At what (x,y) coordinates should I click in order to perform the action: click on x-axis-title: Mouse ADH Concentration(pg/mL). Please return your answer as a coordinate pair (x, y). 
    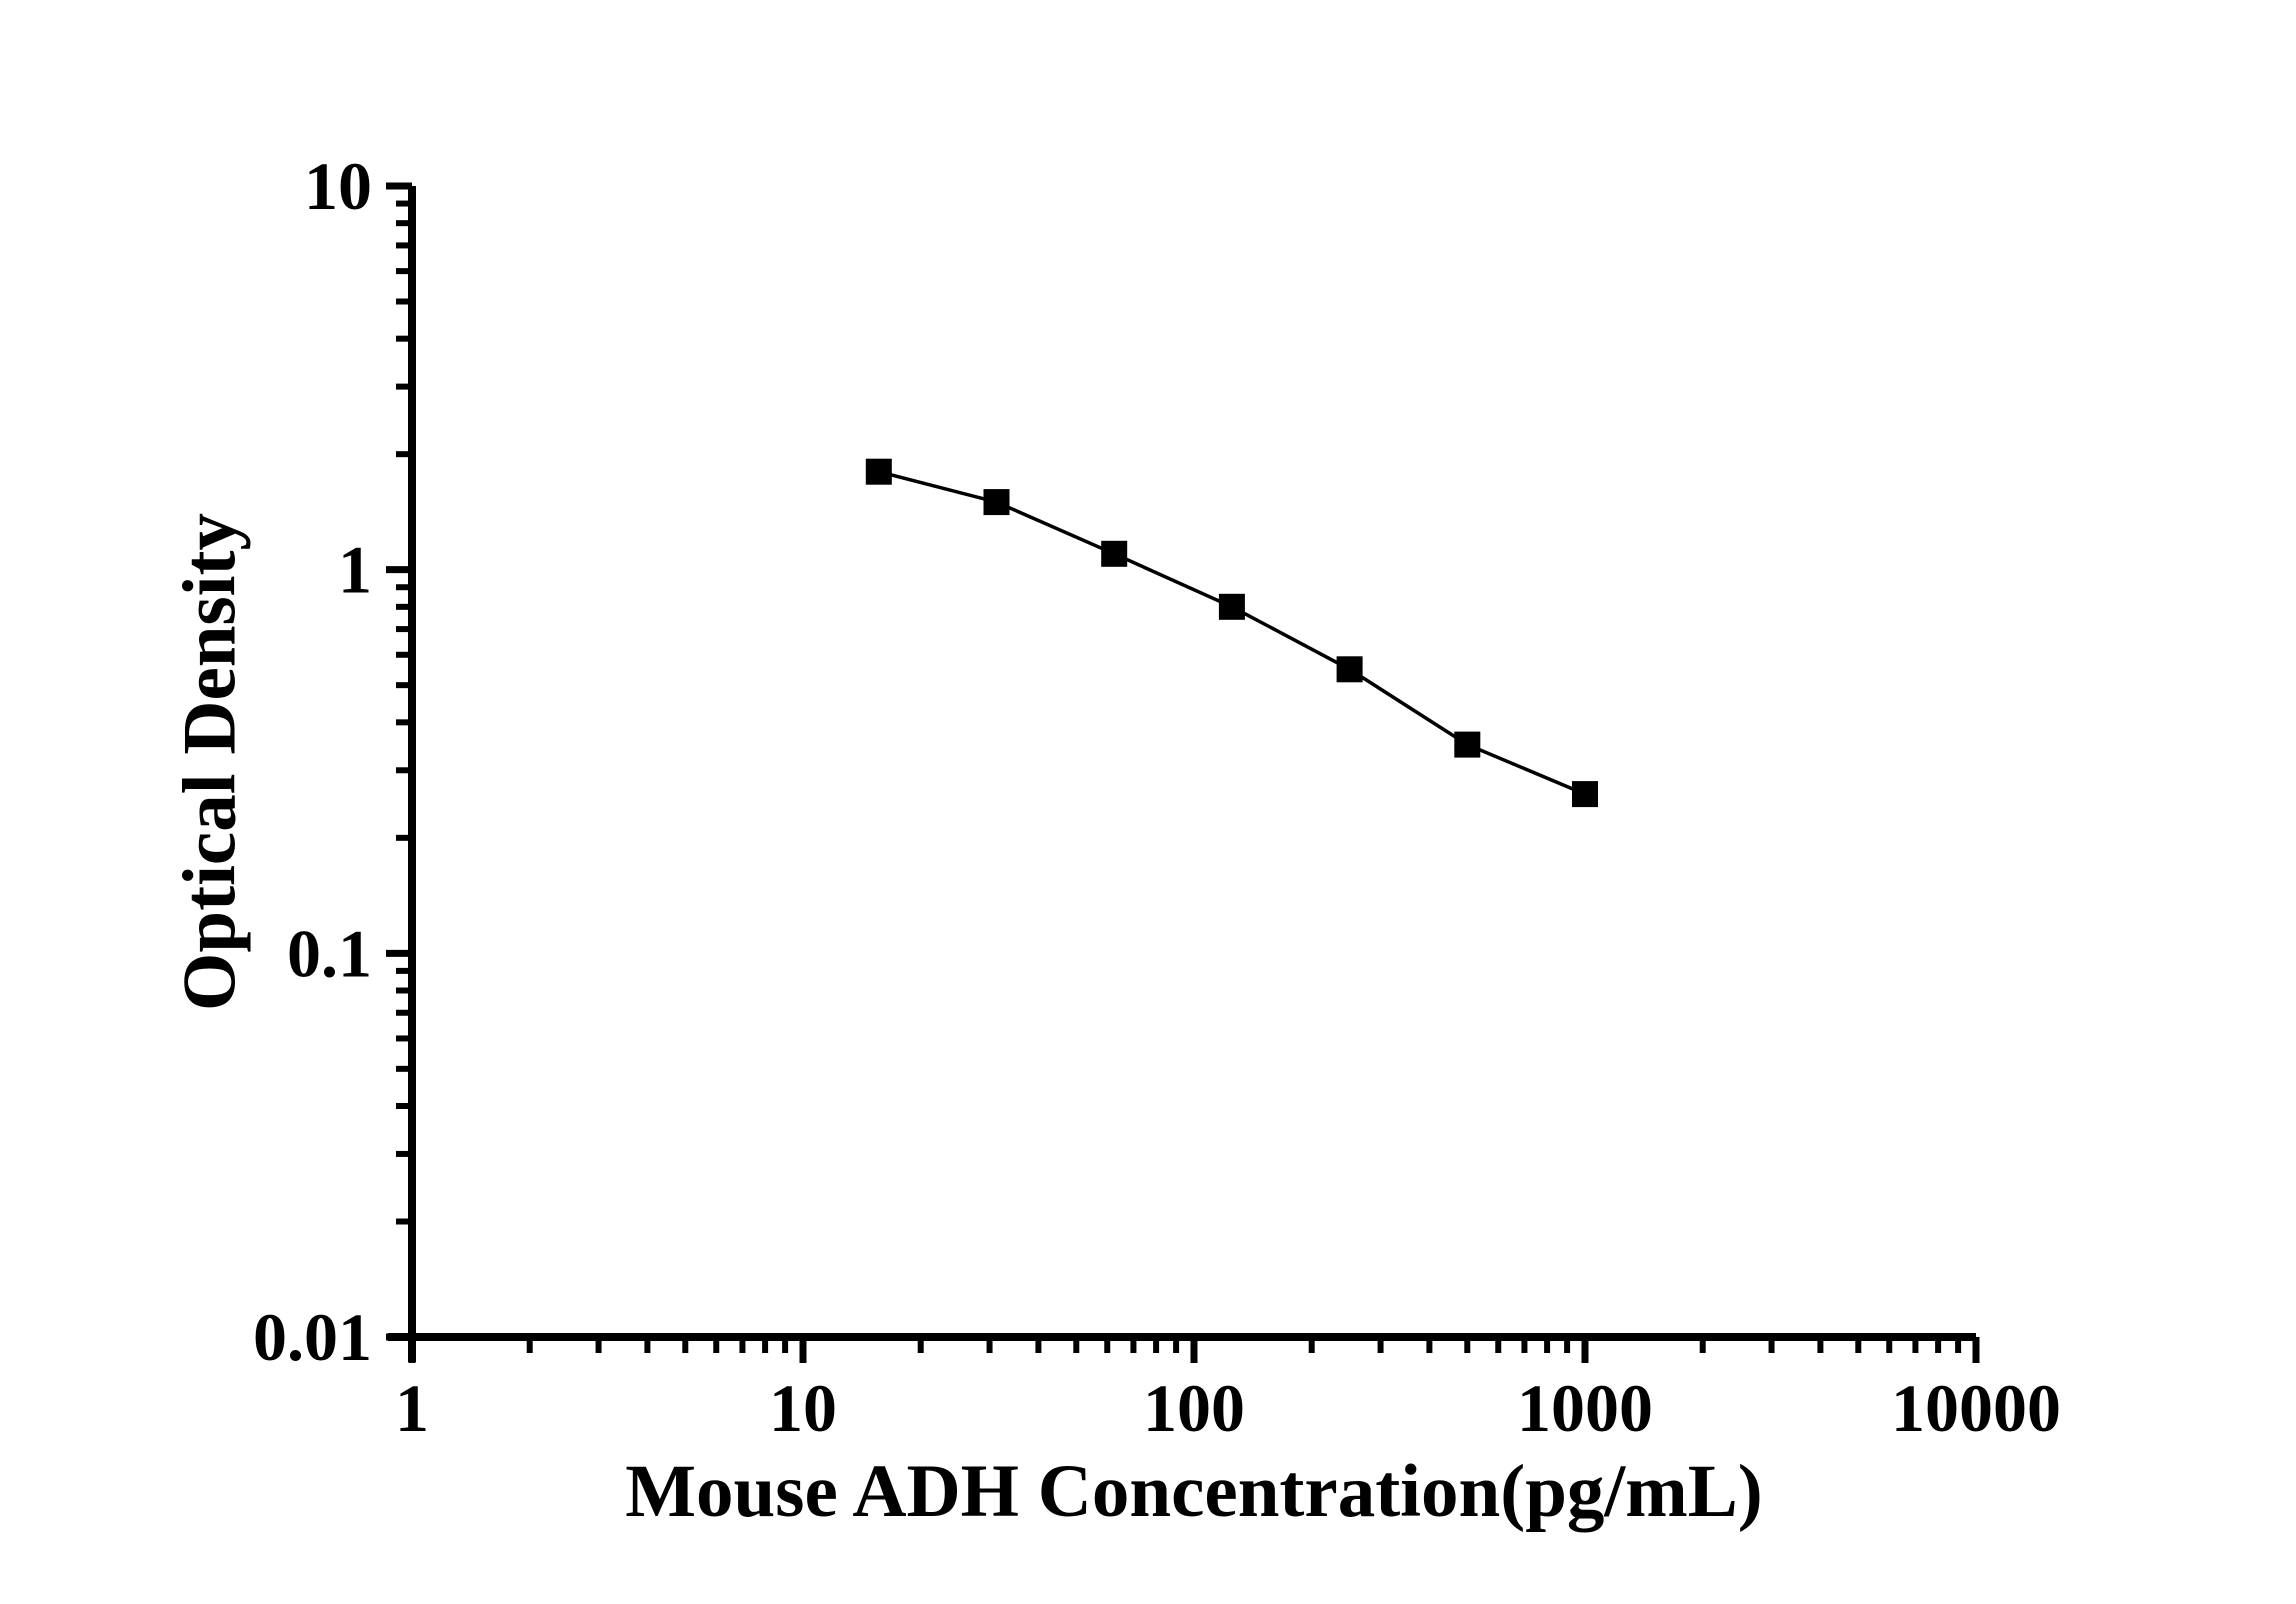
    Looking at the image, I should click on (1193, 1491).